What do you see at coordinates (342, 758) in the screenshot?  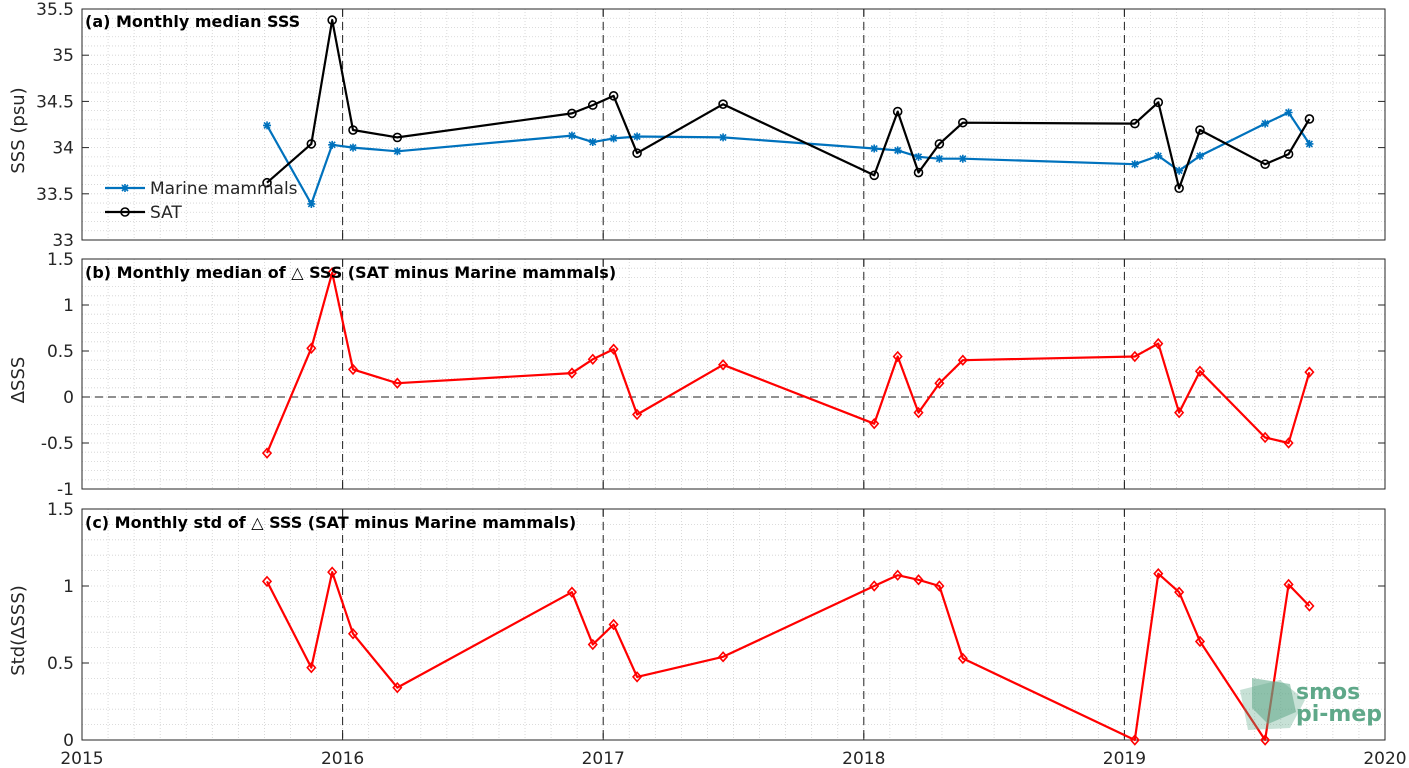 I see `x-tick-label: 2016` at bounding box center [342, 758].